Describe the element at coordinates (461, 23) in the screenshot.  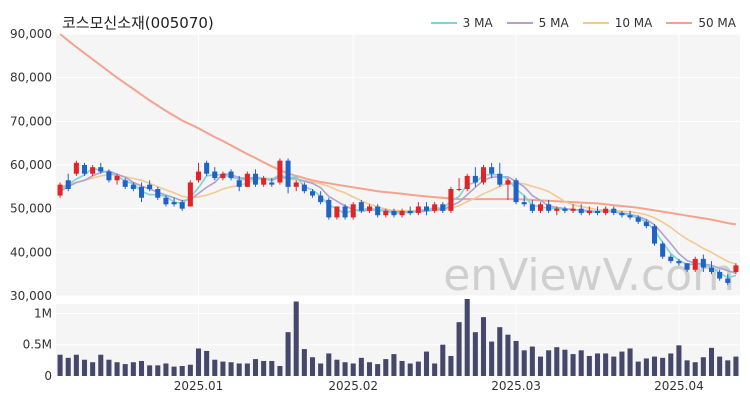
I see `legend-item: 3 MA` at that location.